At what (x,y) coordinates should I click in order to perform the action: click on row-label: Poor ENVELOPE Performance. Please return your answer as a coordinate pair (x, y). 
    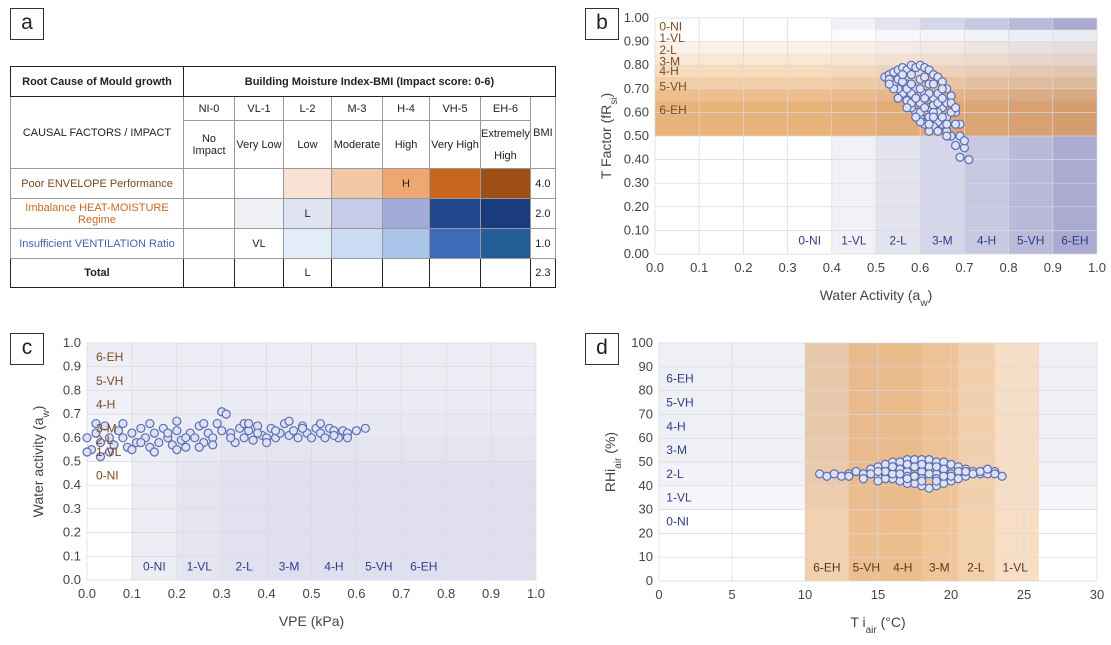
    Looking at the image, I should click on (97, 183).